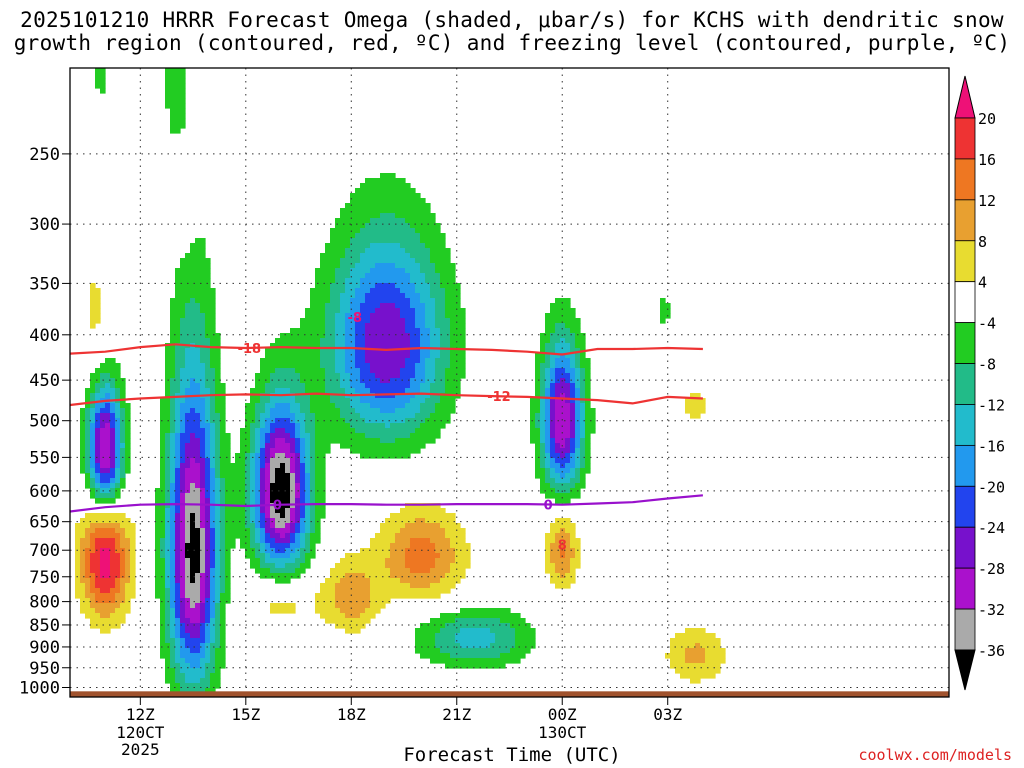 This screenshot has width=1024, height=768. What do you see at coordinates (44, 492) in the screenshot?
I see `y-tick-label: 600` at bounding box center [44, 492].